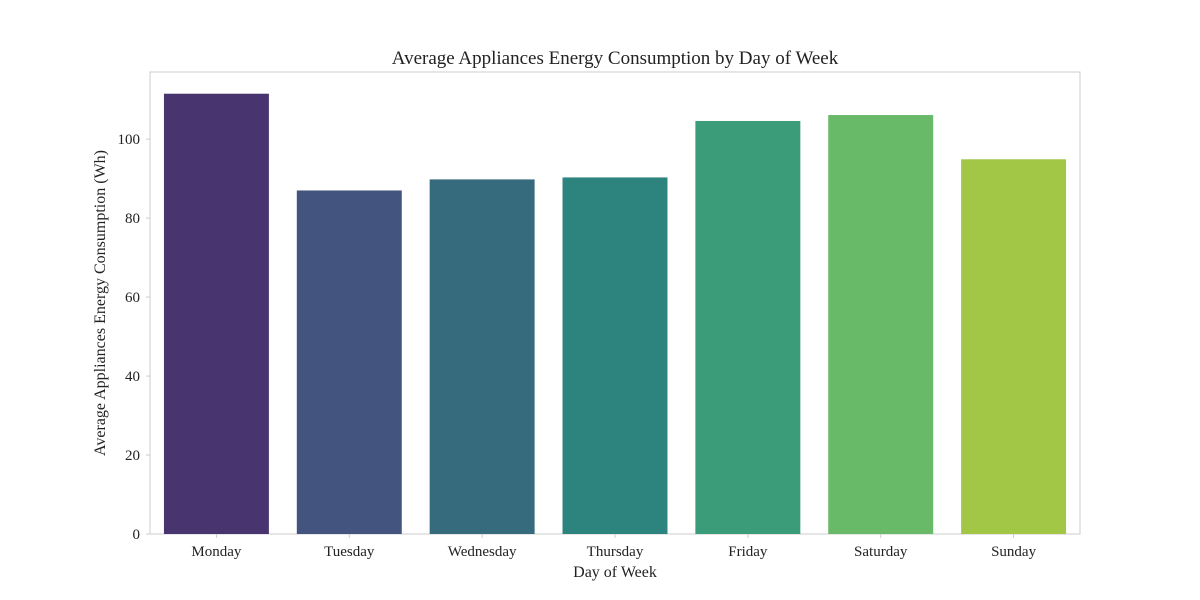 The height and width of the screenshot is (600, 1200). Describe the element at coordinates (748, 552) in the screenshot. I see `x-tick-label: Friday` at that location.